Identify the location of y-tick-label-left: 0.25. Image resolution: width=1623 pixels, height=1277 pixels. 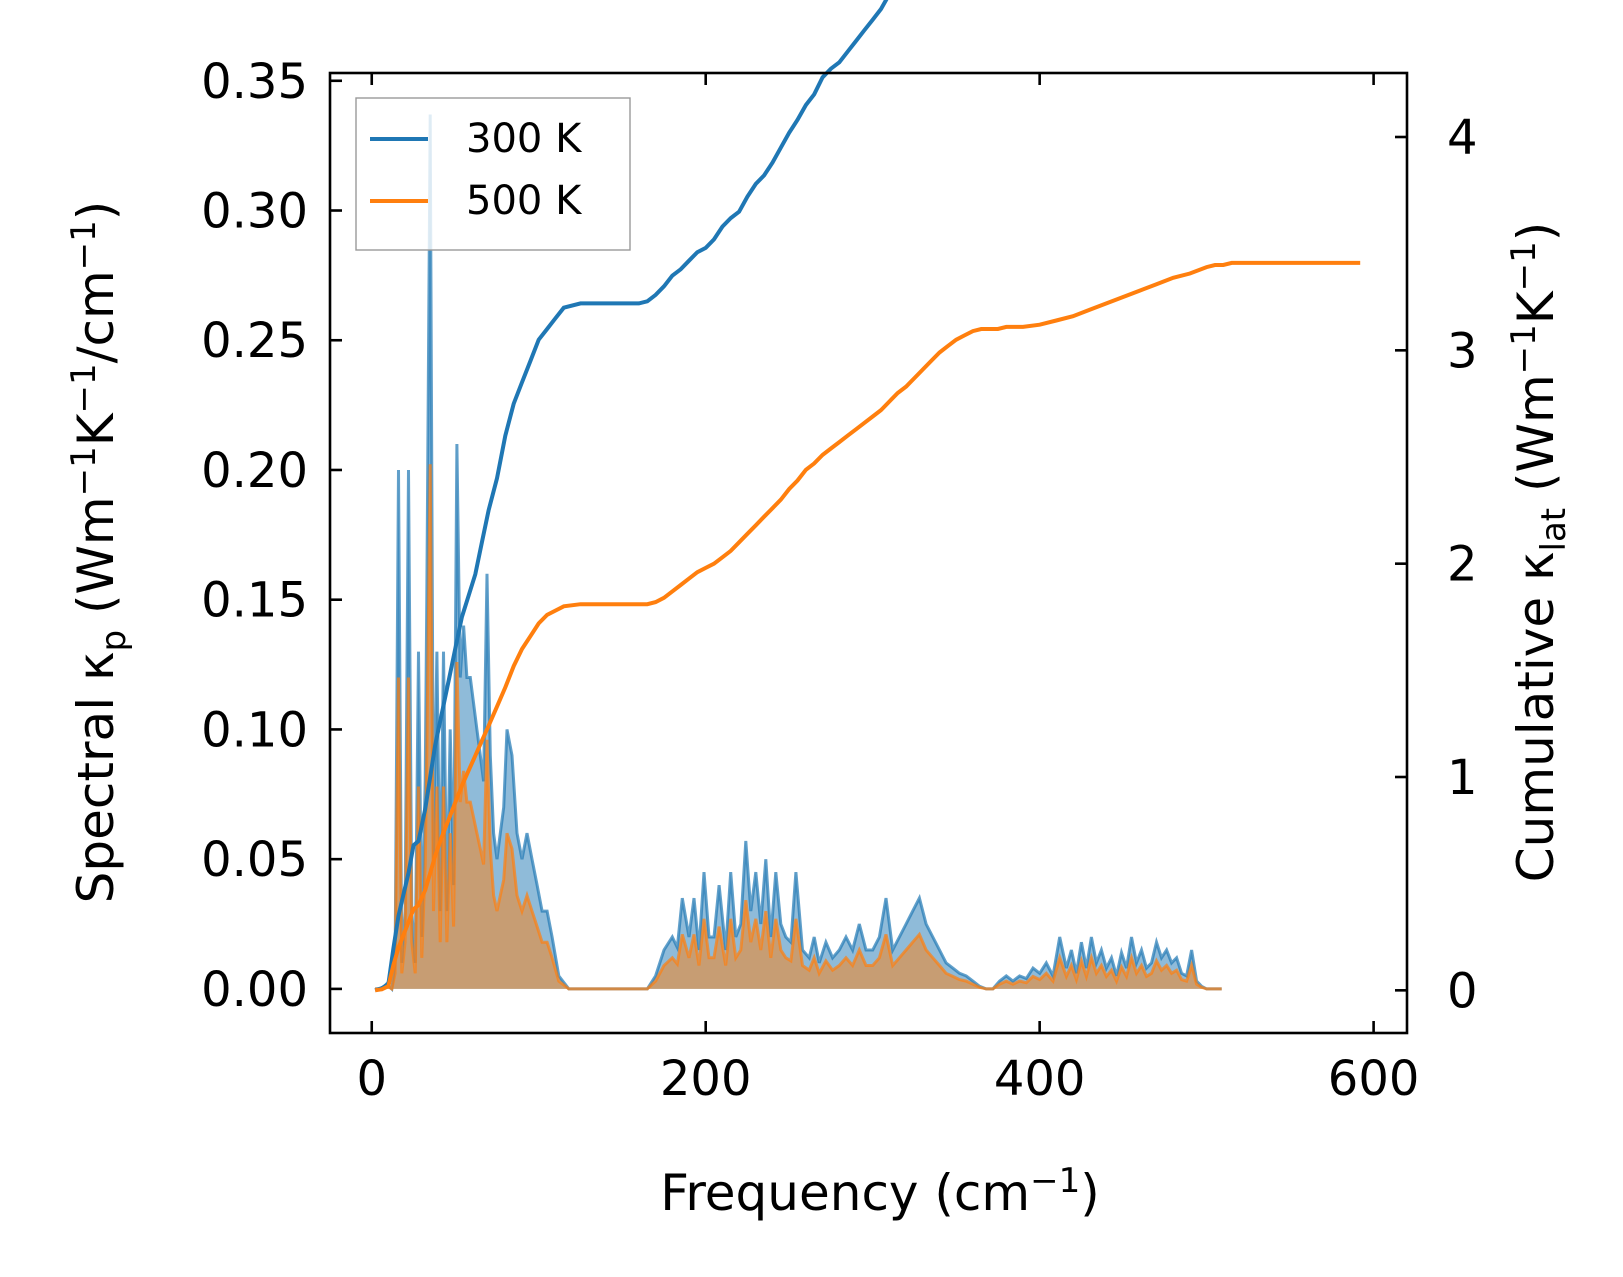
(254, 341).